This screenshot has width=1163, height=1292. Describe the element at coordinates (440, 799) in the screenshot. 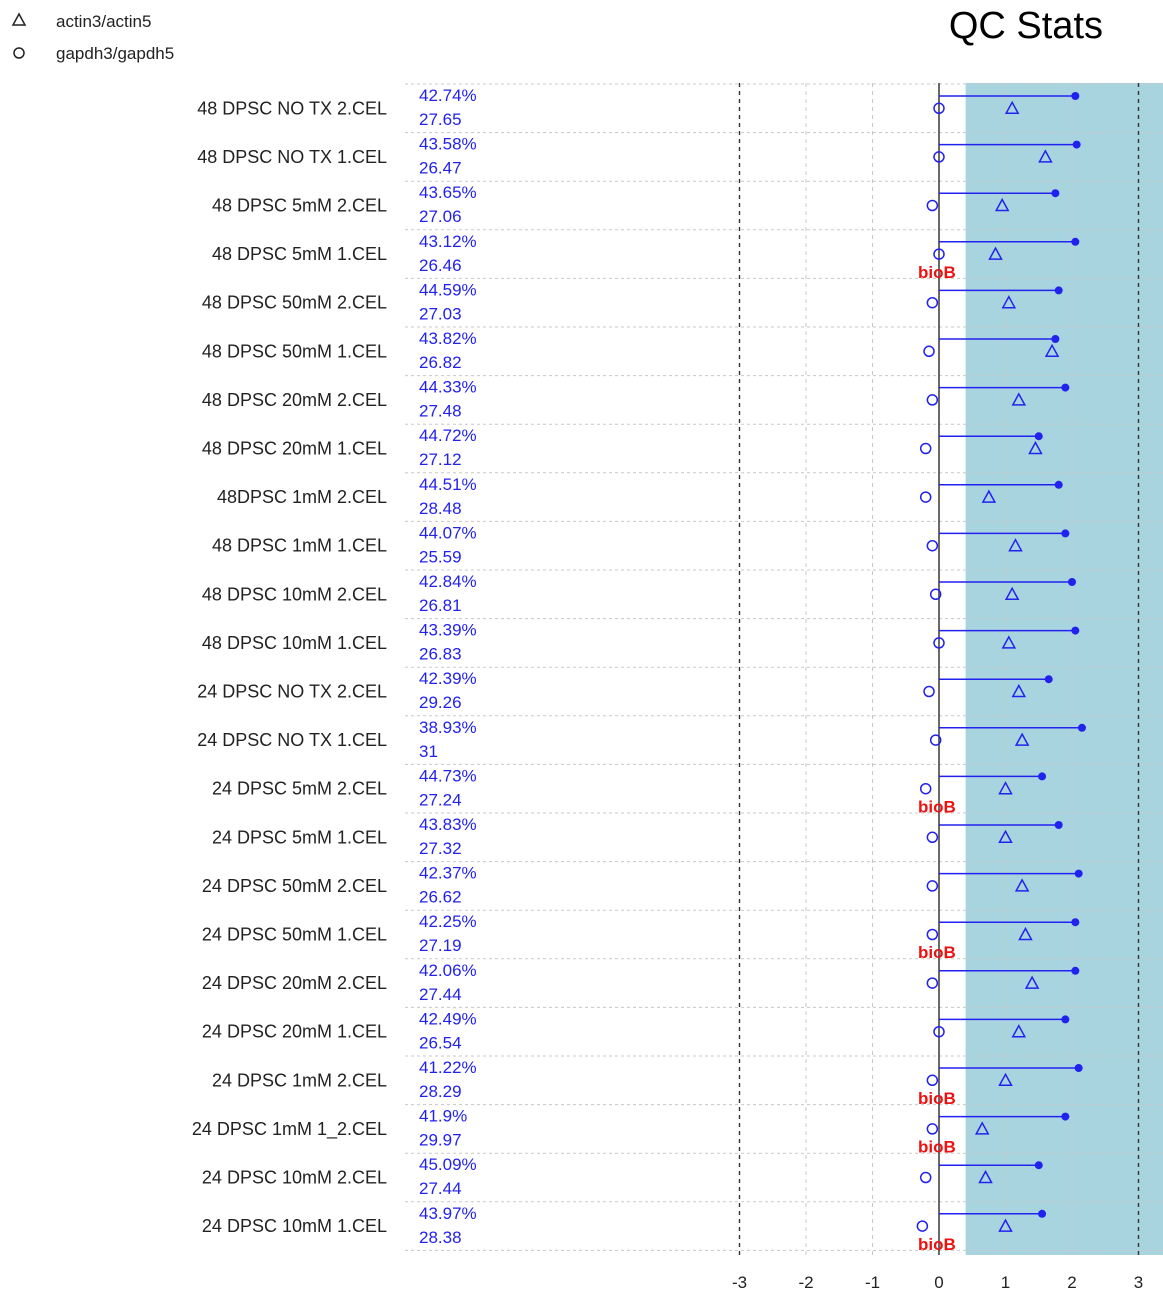

I see `scale-factor-label: 27.24` at that location.